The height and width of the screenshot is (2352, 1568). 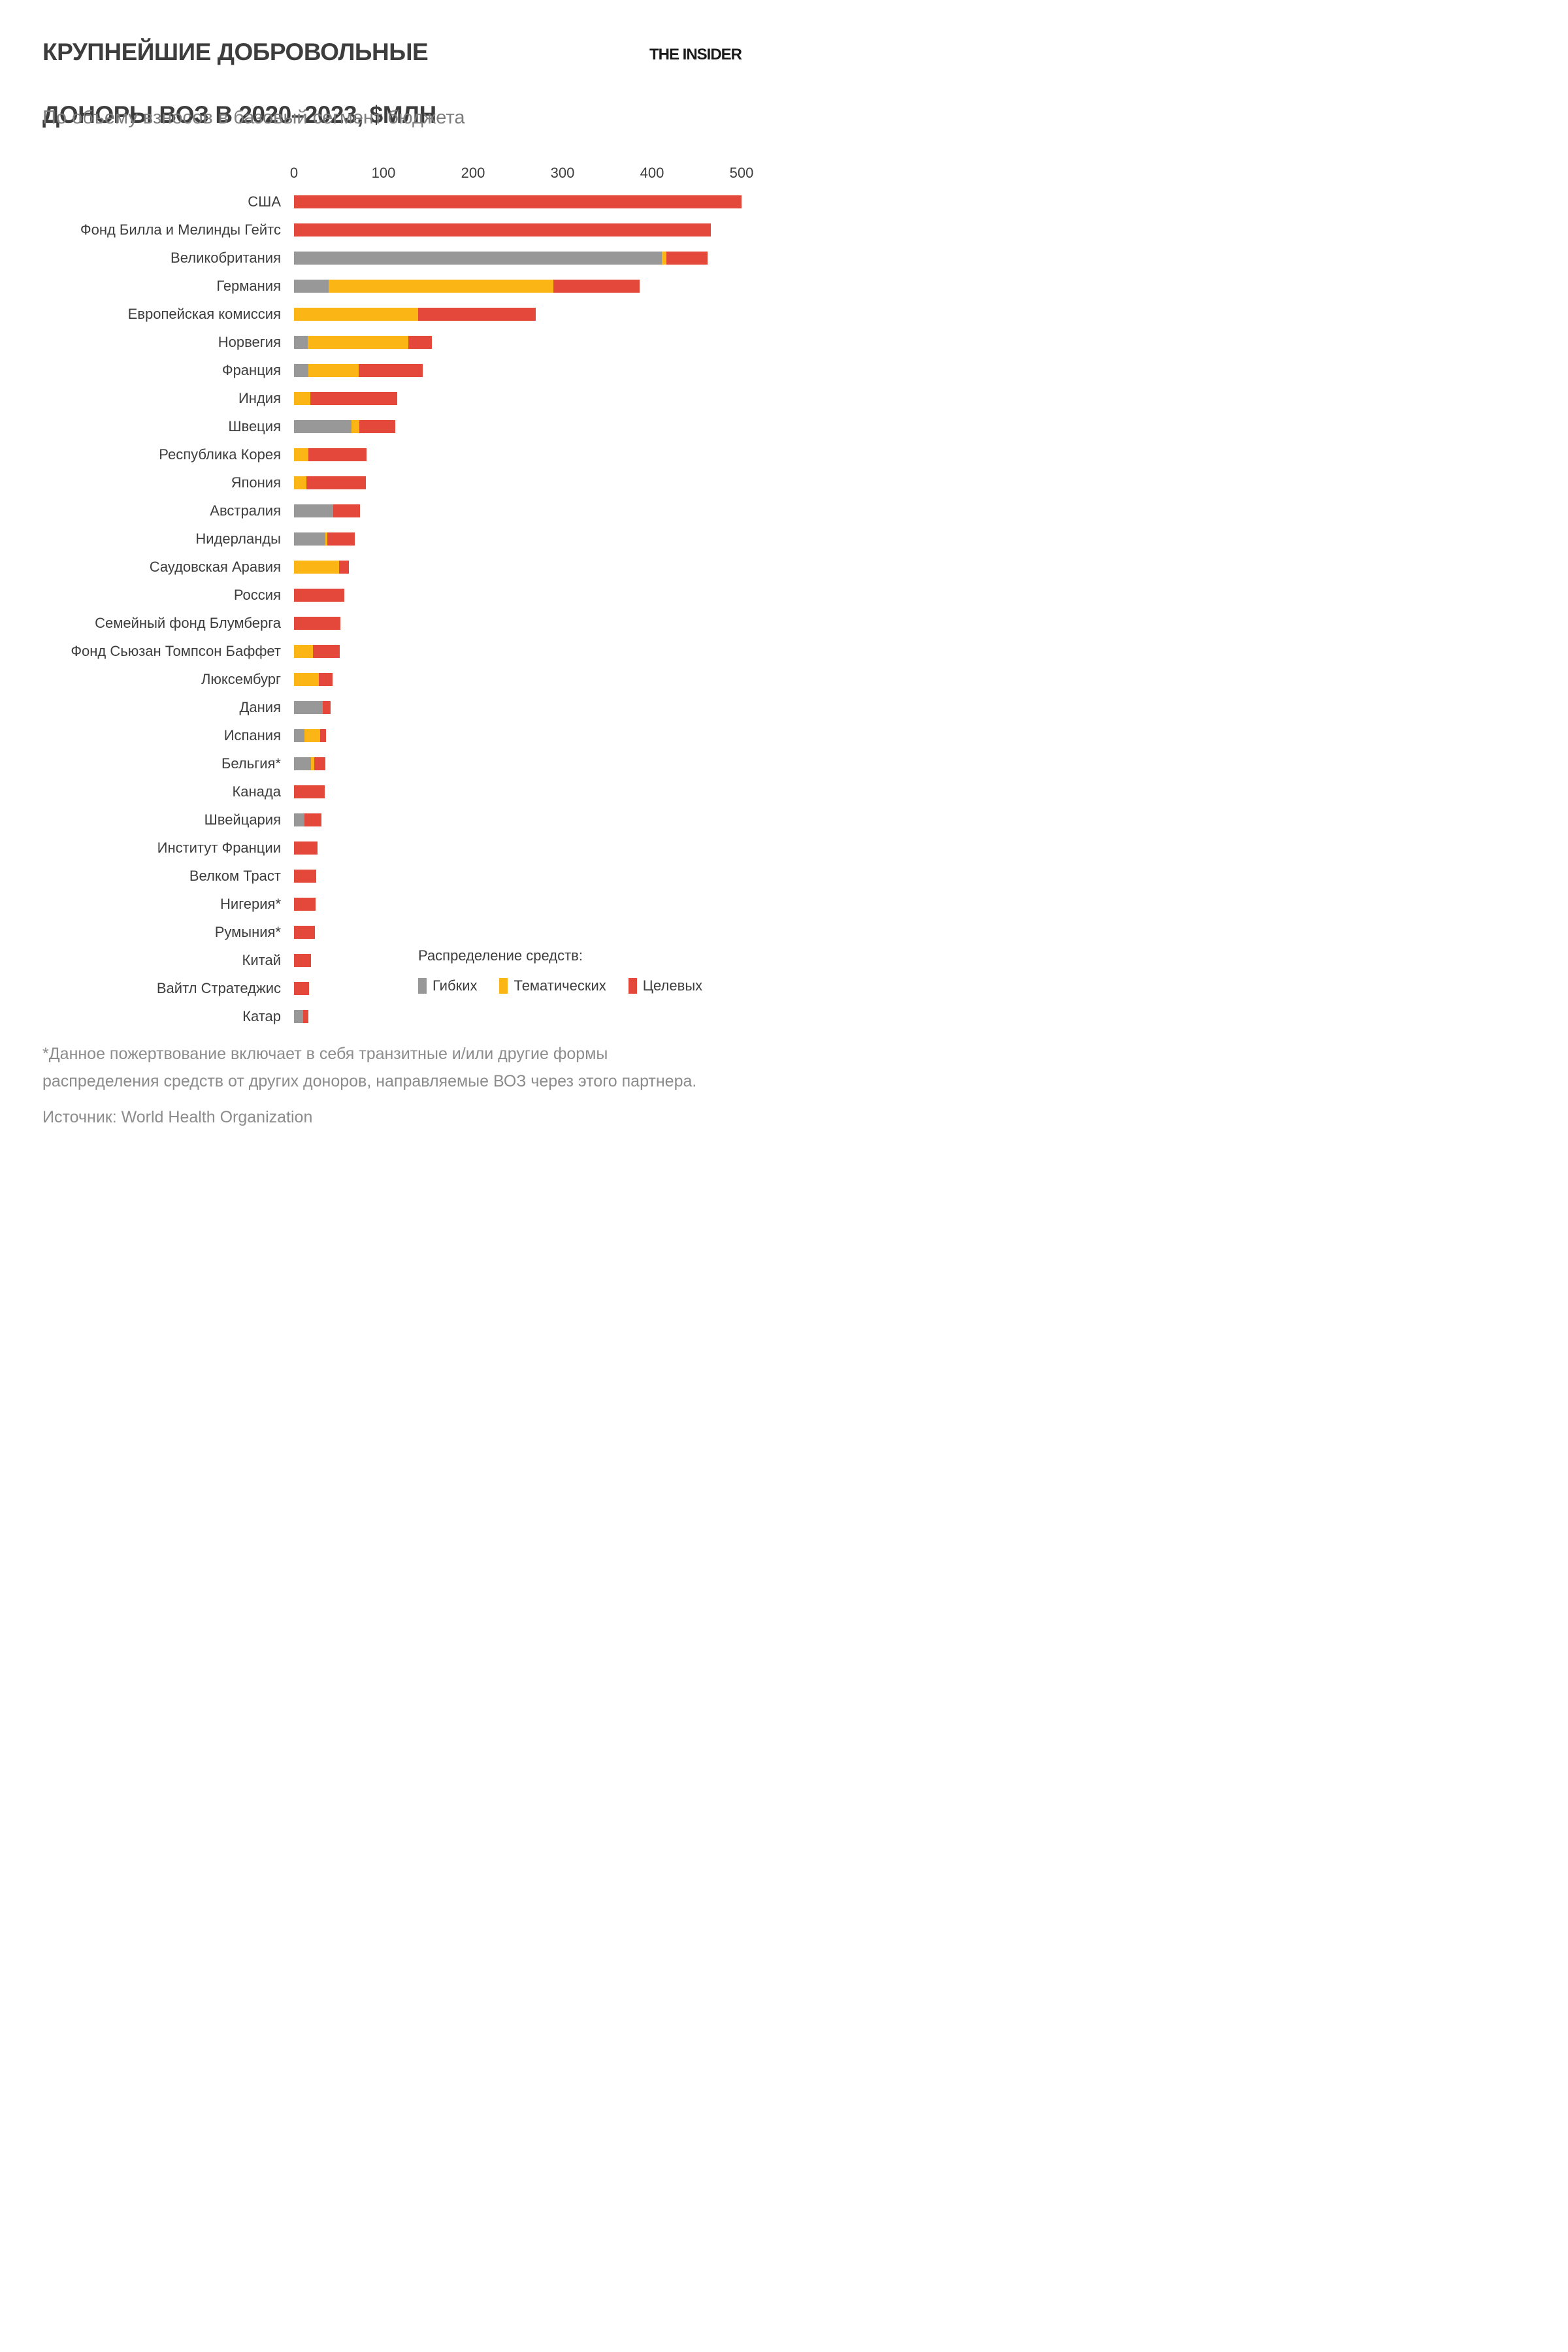 What do you see at coordinates (264, 201) in the screenshot?
I see `row-label: США` at bounding box center [264, 201].